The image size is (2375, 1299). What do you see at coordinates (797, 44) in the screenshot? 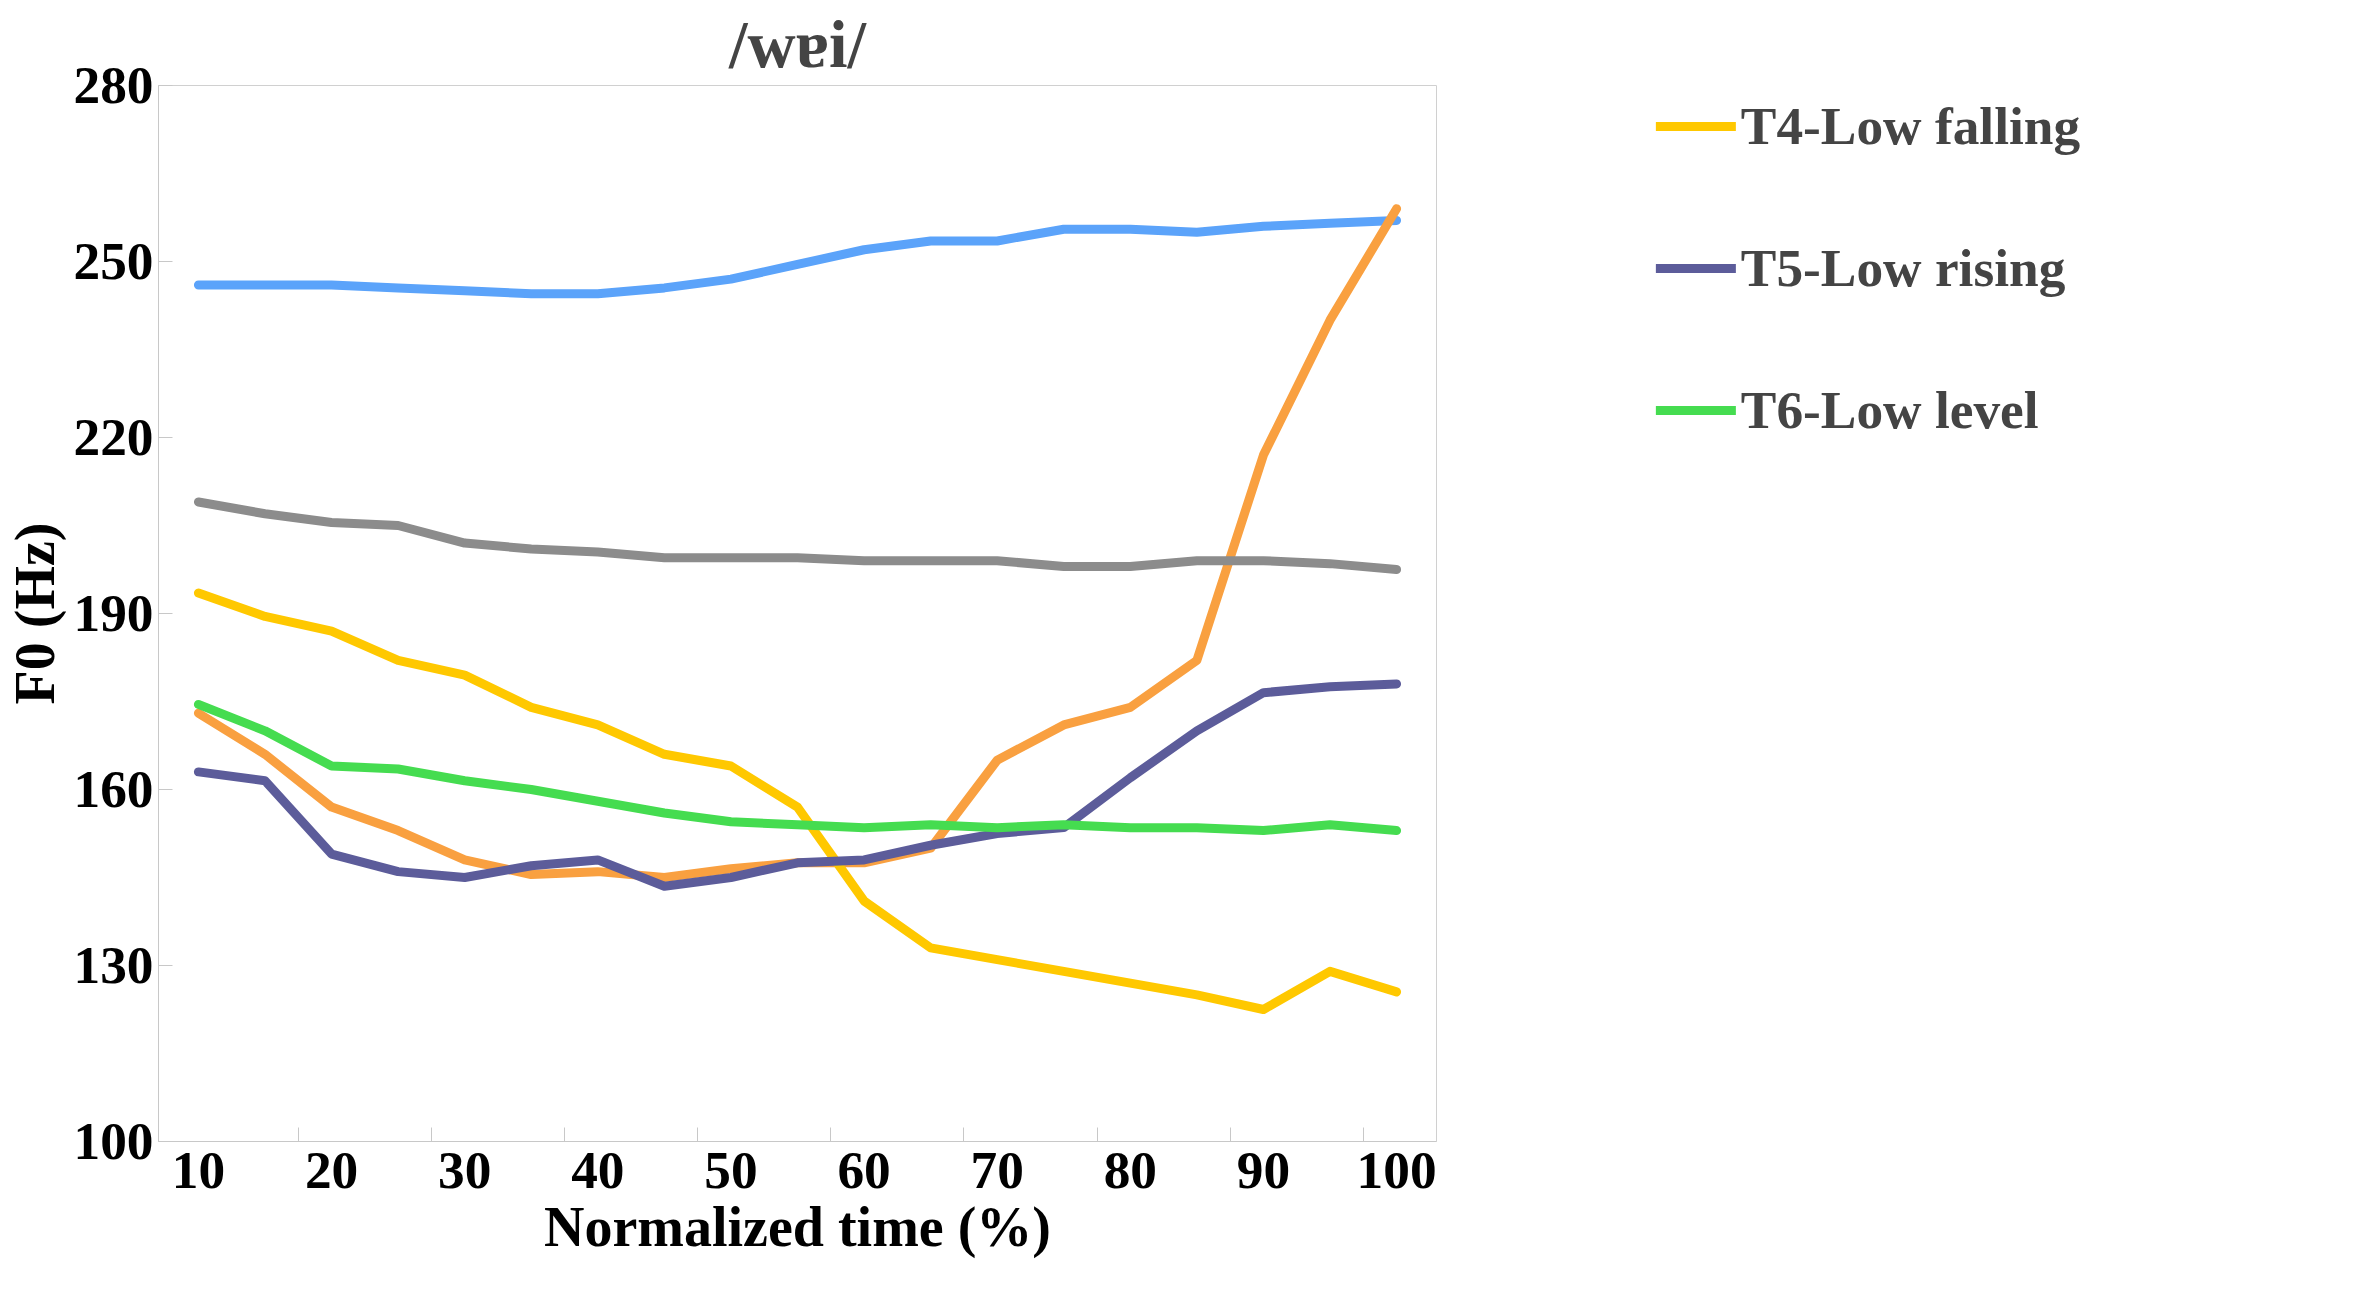
I see `chart-title: /wɐi/` at bounding box center [797, 44].